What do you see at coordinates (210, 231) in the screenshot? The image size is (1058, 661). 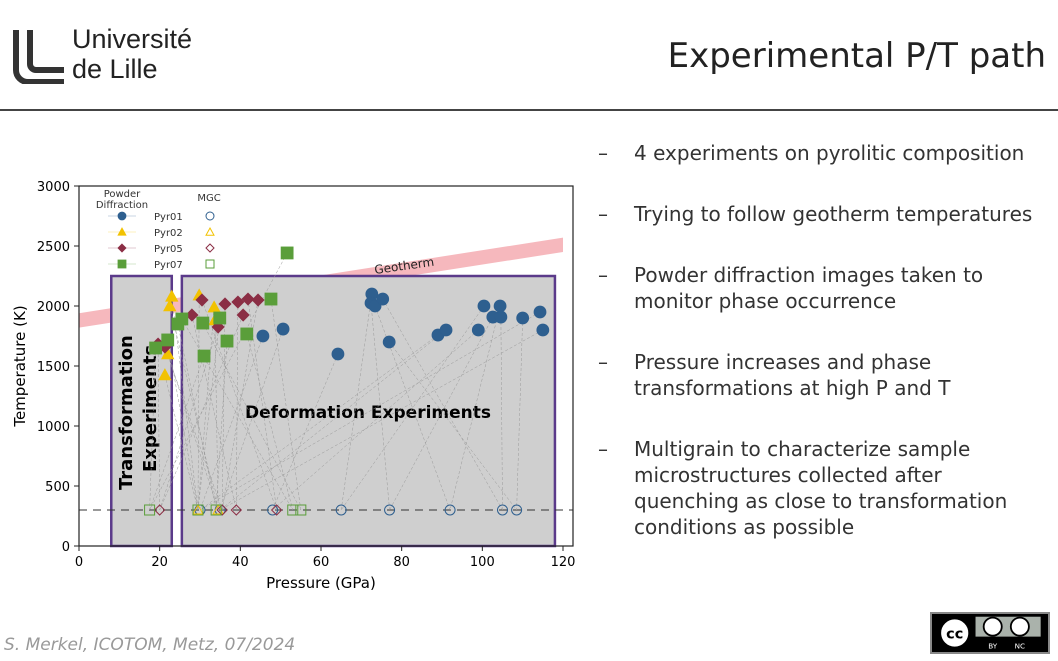 I see `legend-mgc-marker-pyr02` at bounding box center [210, 231].